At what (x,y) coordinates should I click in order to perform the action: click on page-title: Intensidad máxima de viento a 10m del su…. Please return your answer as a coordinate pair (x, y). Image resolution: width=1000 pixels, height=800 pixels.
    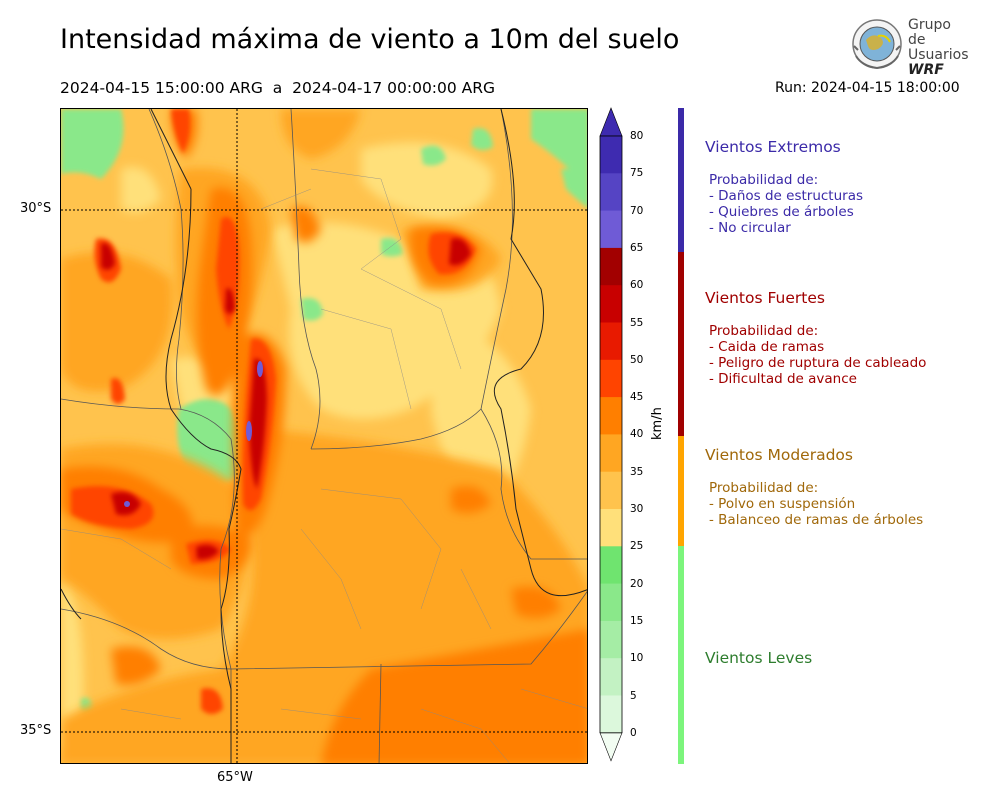
    Looking at the image, I should click on (370, 39).